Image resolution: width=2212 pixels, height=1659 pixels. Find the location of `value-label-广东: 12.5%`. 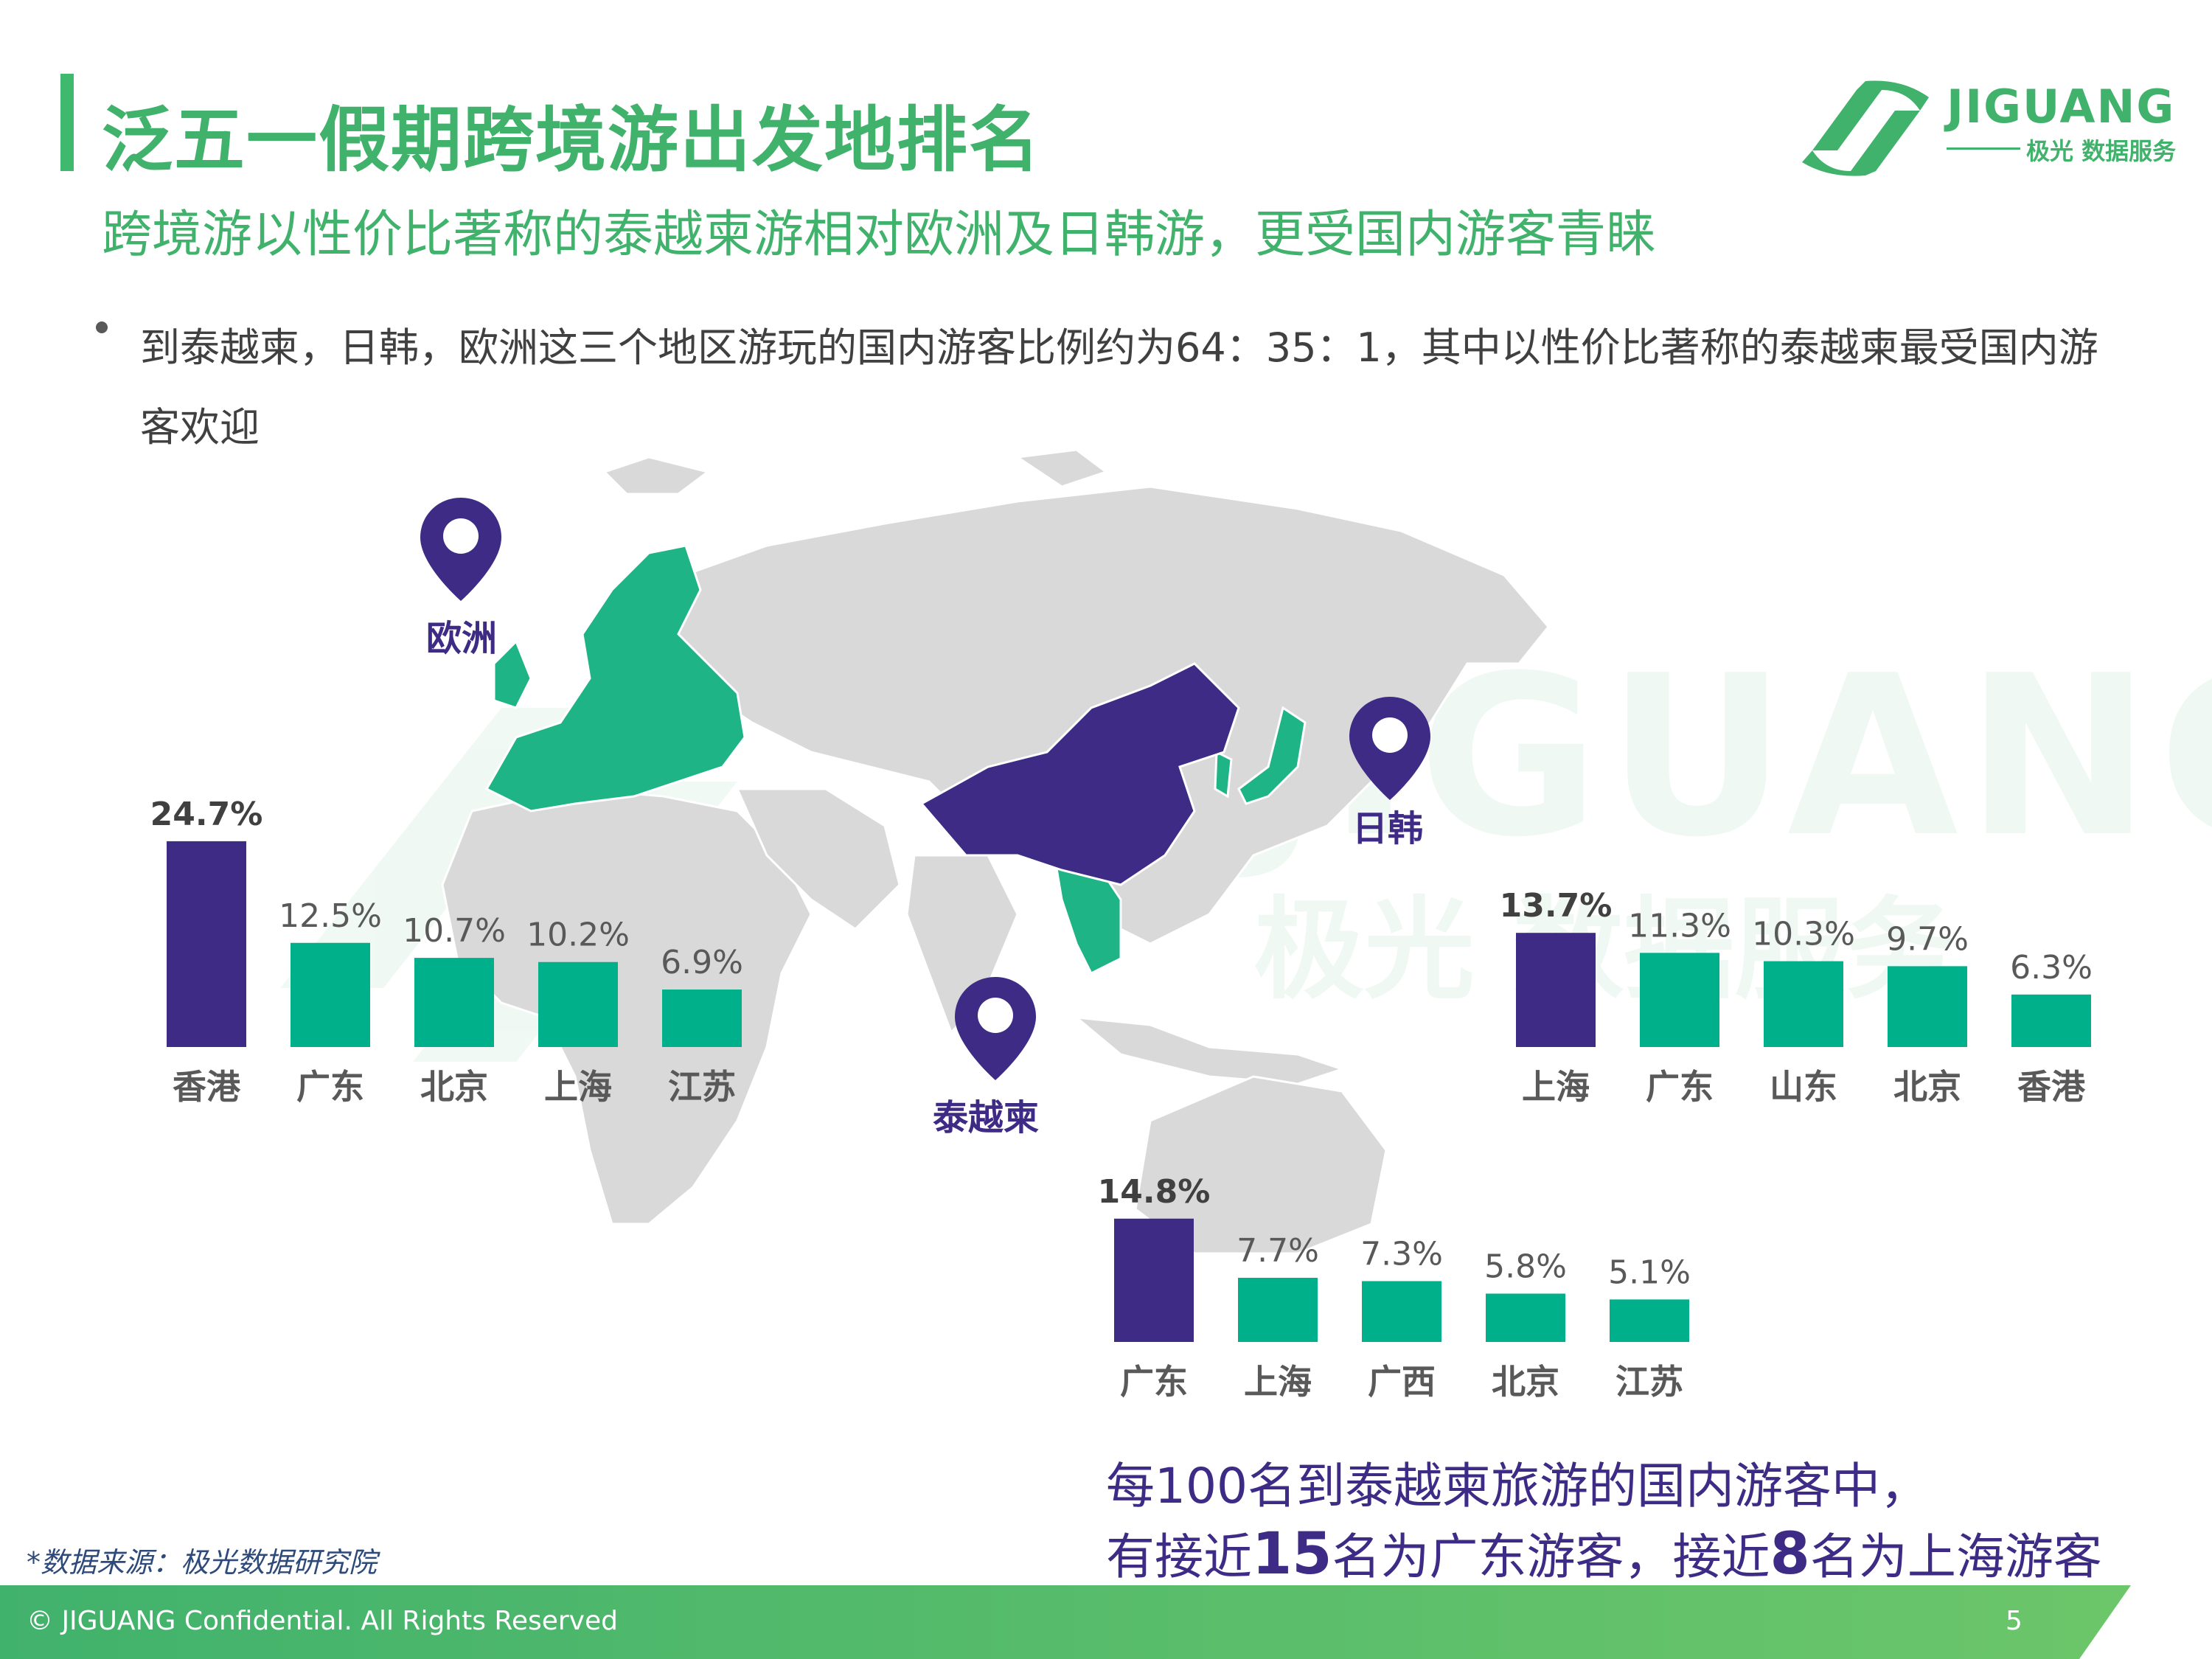

value-label-广东: 12.5% is located at coordinates (330, 916).